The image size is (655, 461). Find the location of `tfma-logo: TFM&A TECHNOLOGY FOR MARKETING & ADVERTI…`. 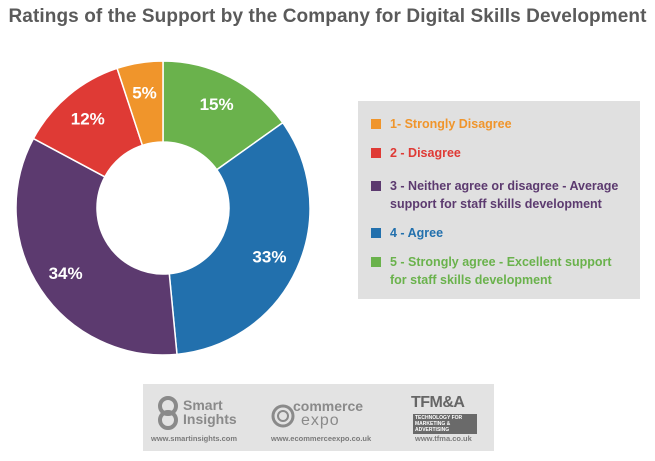

tfma-logo: TFM&A TECHNOLOGY FOR MARKETING & ADVERTI… is located at coordinates (447, 419).